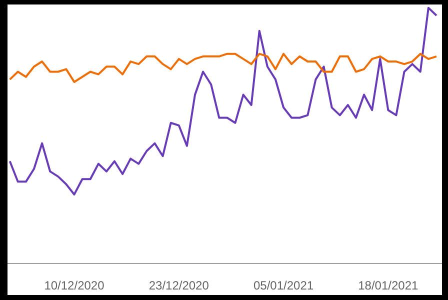  Describe the element at coordinates (388, 285) in the screenshot. I see `x-tick-label: 18/01/2021` at that location.